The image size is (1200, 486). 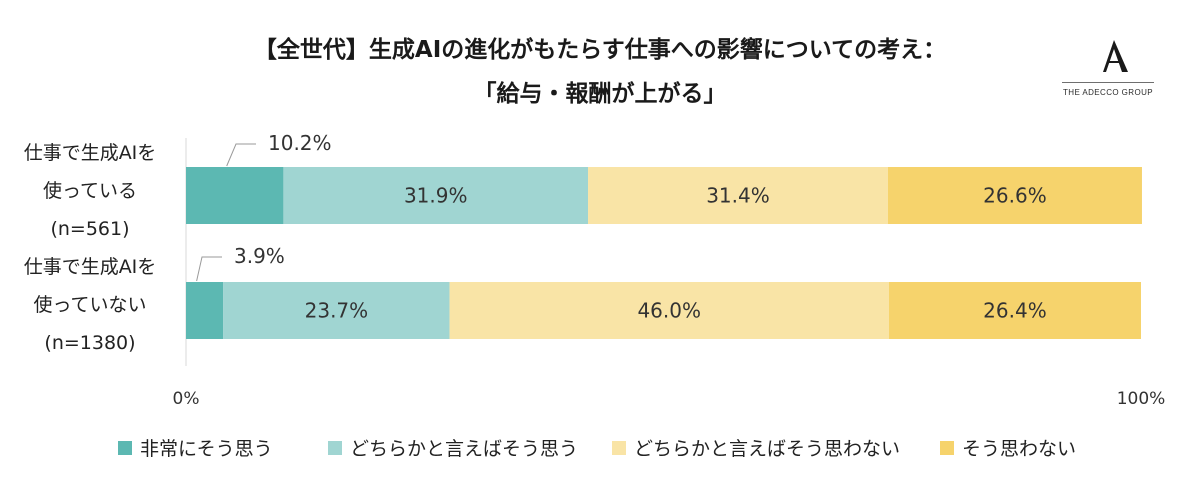 What do you see at coordinates (1115, 56) in the screenshot?
I see `adecco-a-logo-icon` at bounding box center [1115, 56].